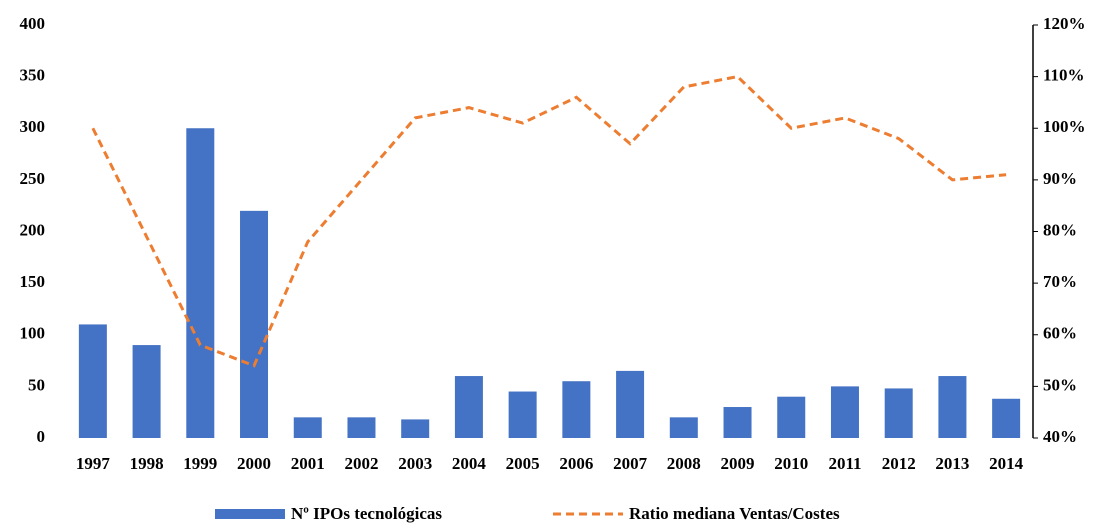 The width and height of the screenshot is (1118, 527). What do you see at coordinates (1060, 178) in the screenshot?
I see `y2-tick-label: 90%` at bounding box center [1060, 178].